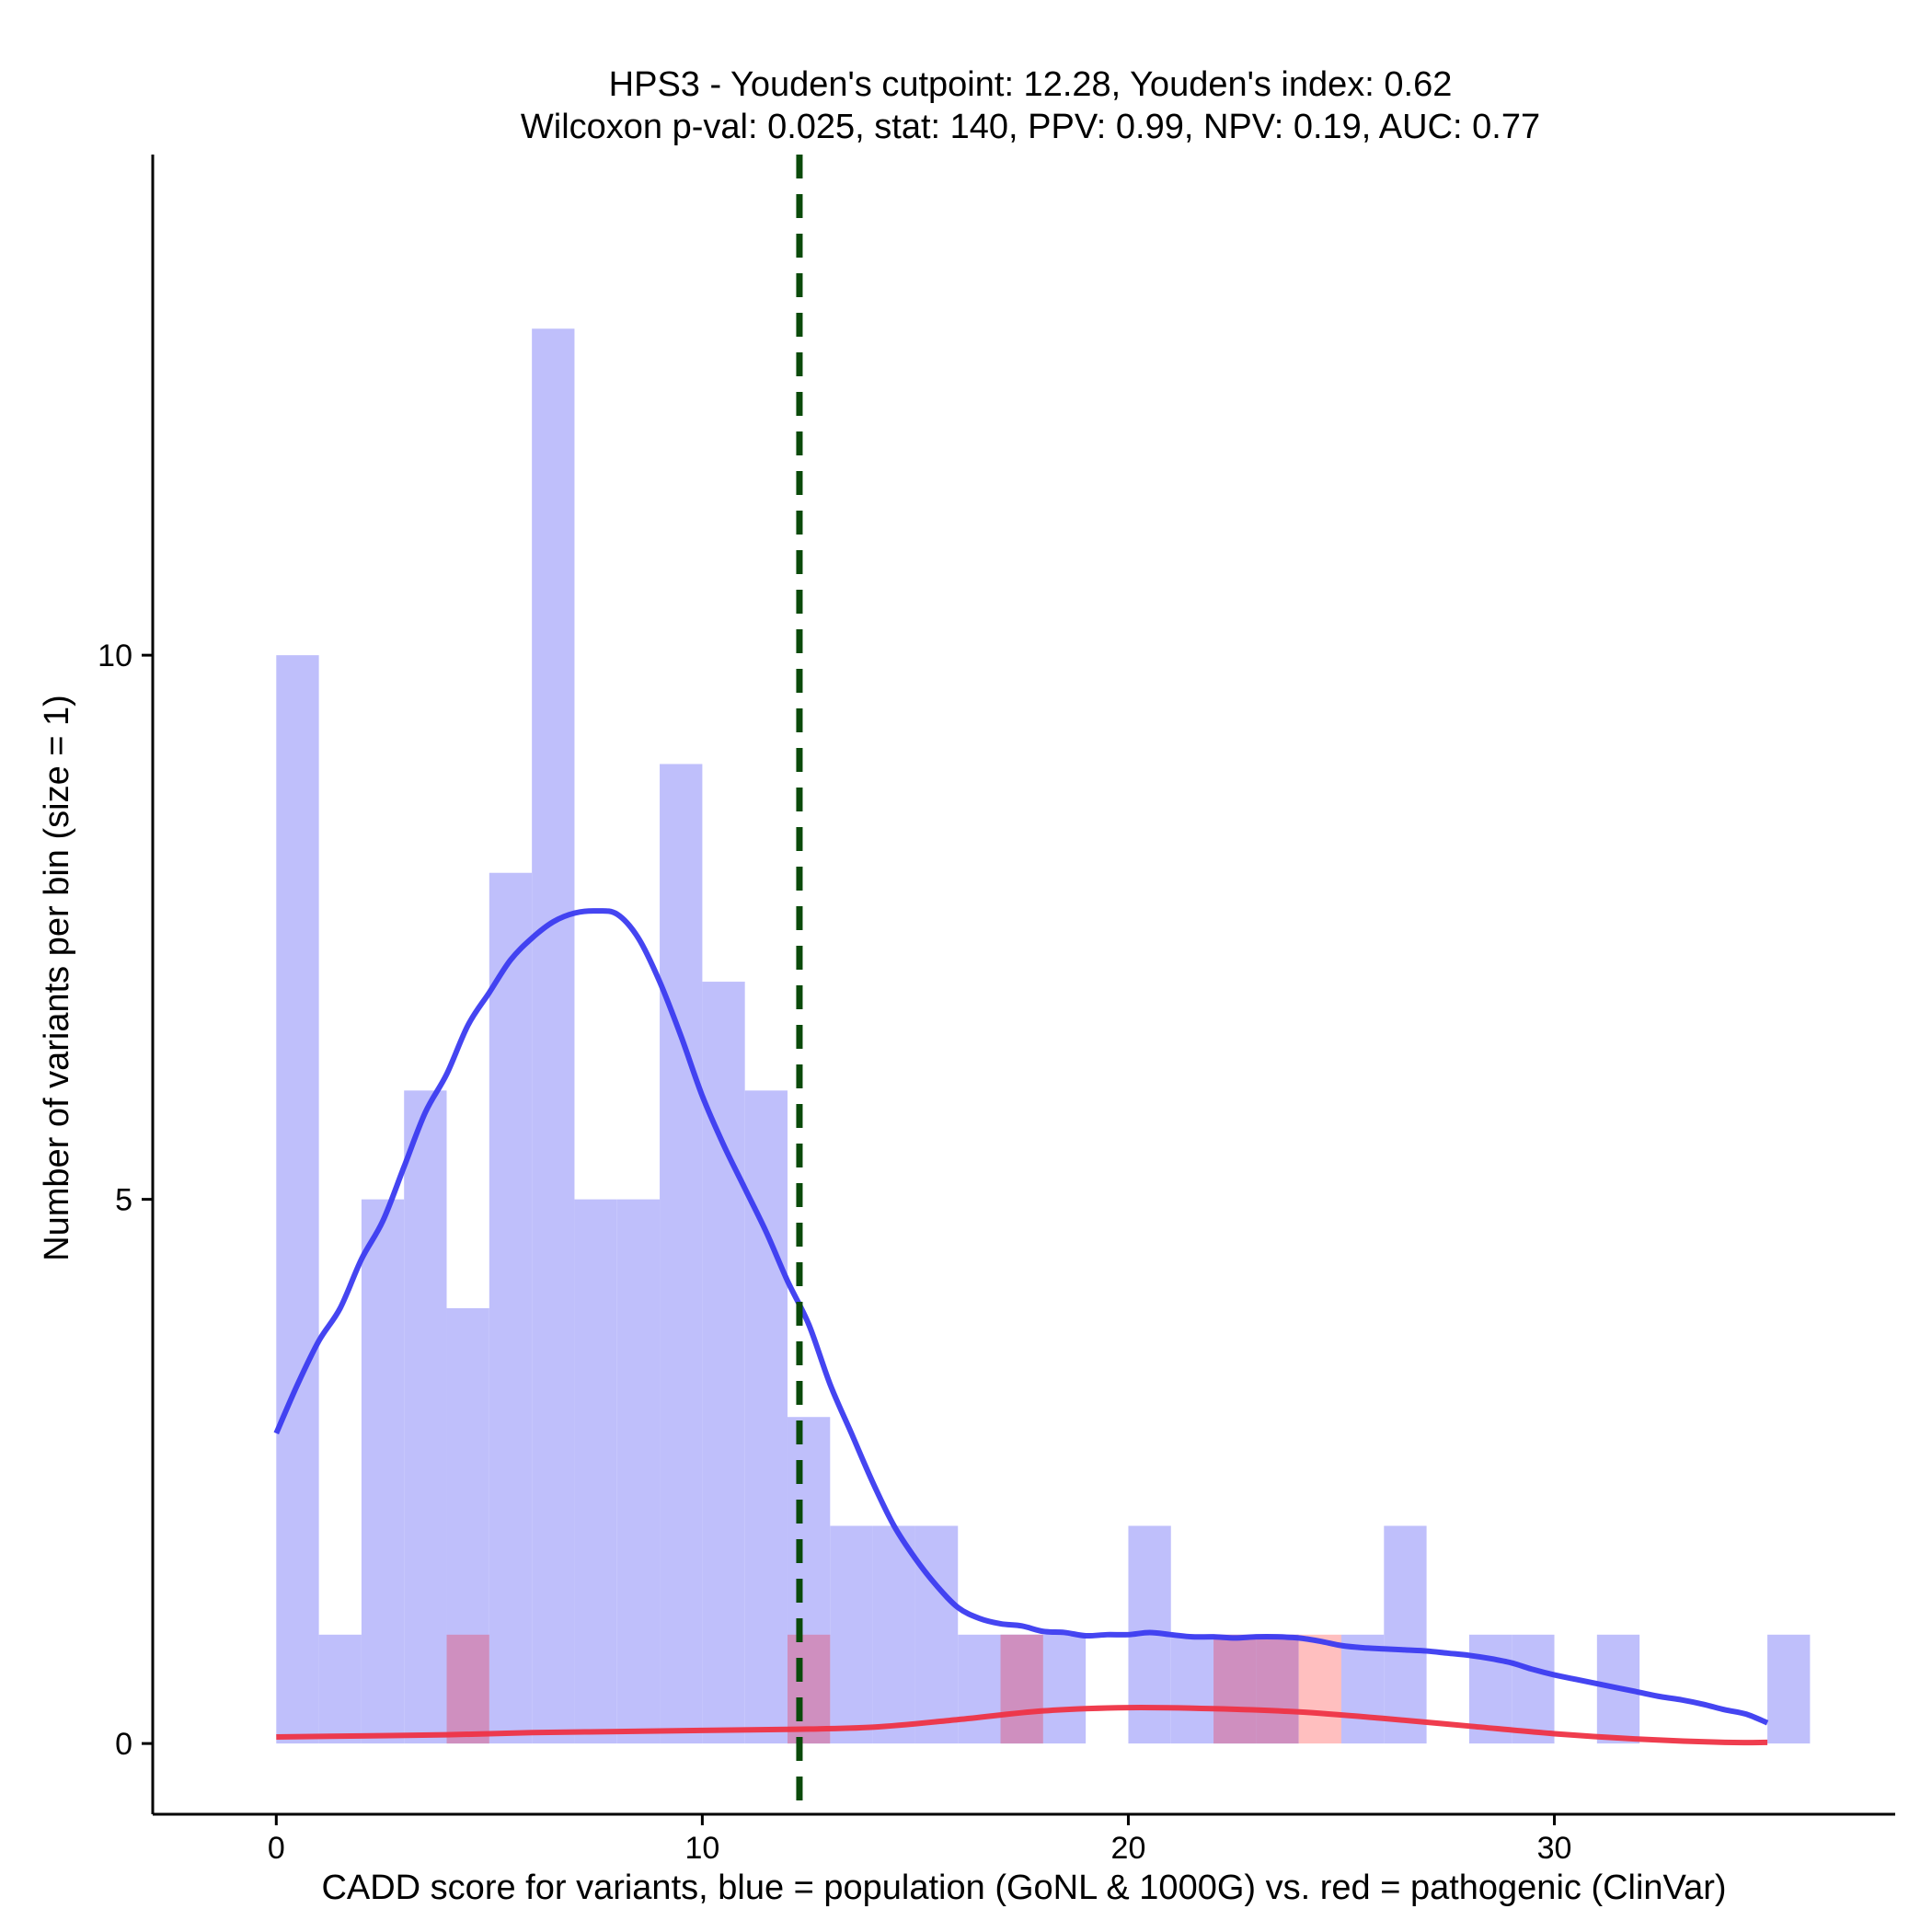 The height and width of the screenshot is (1932, 1932). What do you see at coordinates (115, 655) in the screenshot?
I see `y-tick-label-10: 10` at bounding box center [115, 655].